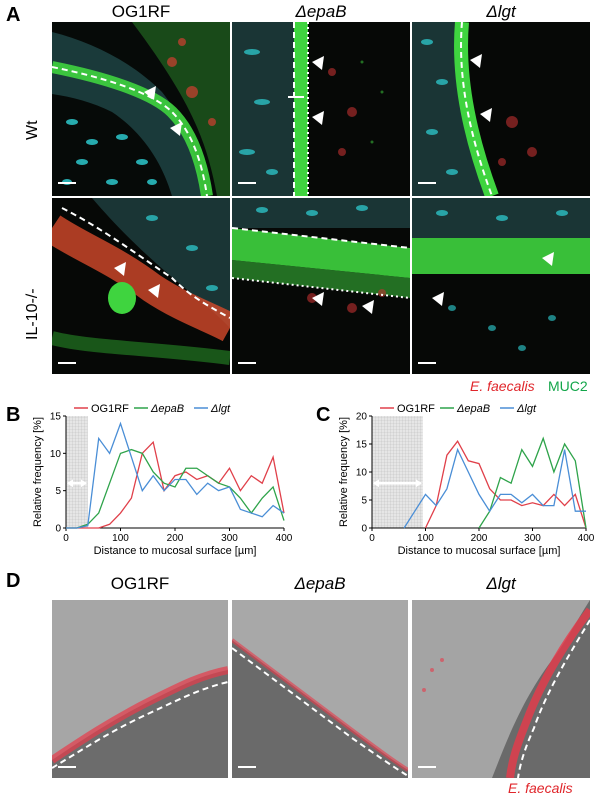 The image size is (602, 800). Describe the element at coordinates (501, 286) in the screenshot. I see `micrograph-il10-lgt` at that location.